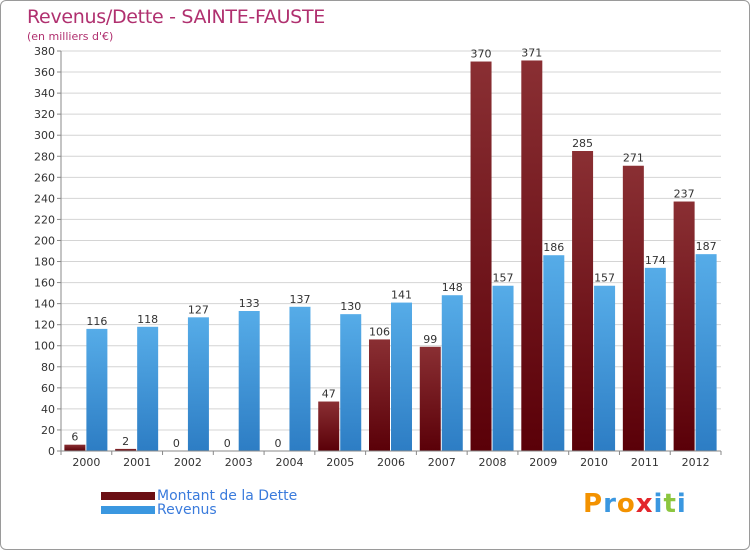  Describe the element at coordinates (582, 143) in the screenshot. I see `data-label-dette-2010: 285` at that location.